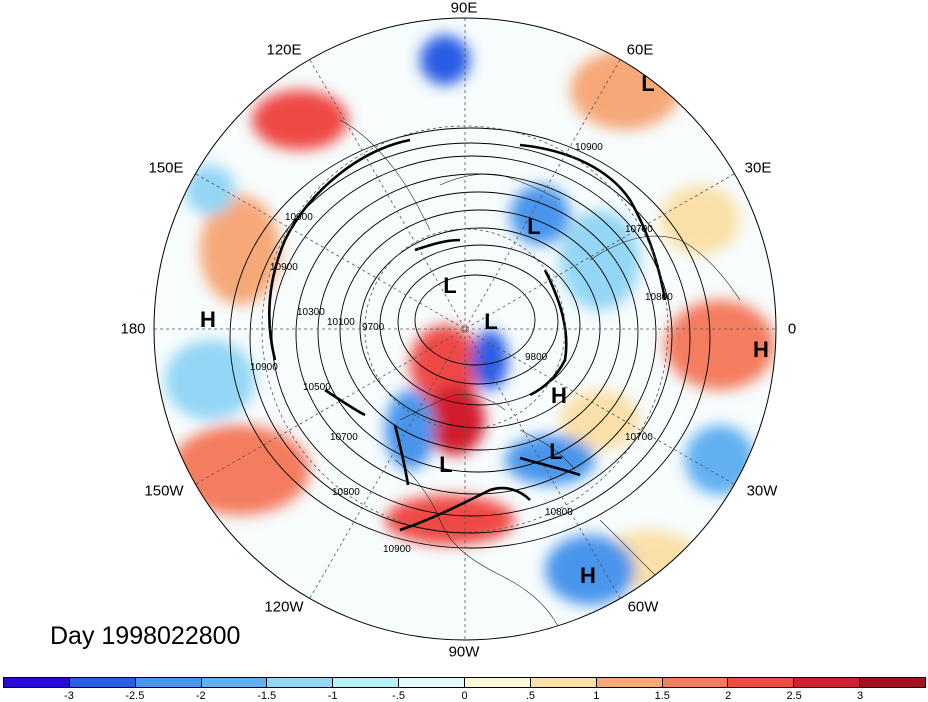 The width and height of the screenshot is (928, 702). Describe the element at coordinates (794, 696) in the screenshot. I see `colorbar-tick-label: 2.5` at that location.